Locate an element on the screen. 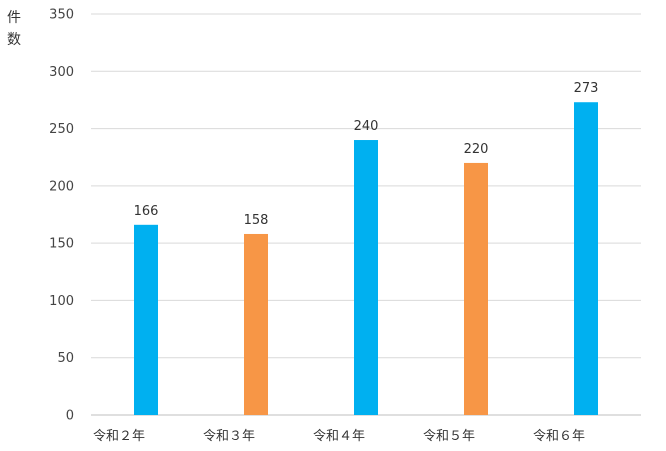 Image resolution: width=666 pixels, height=451 pixels. x-tick-label: 令和２年 is located at coordinates (119, 436).